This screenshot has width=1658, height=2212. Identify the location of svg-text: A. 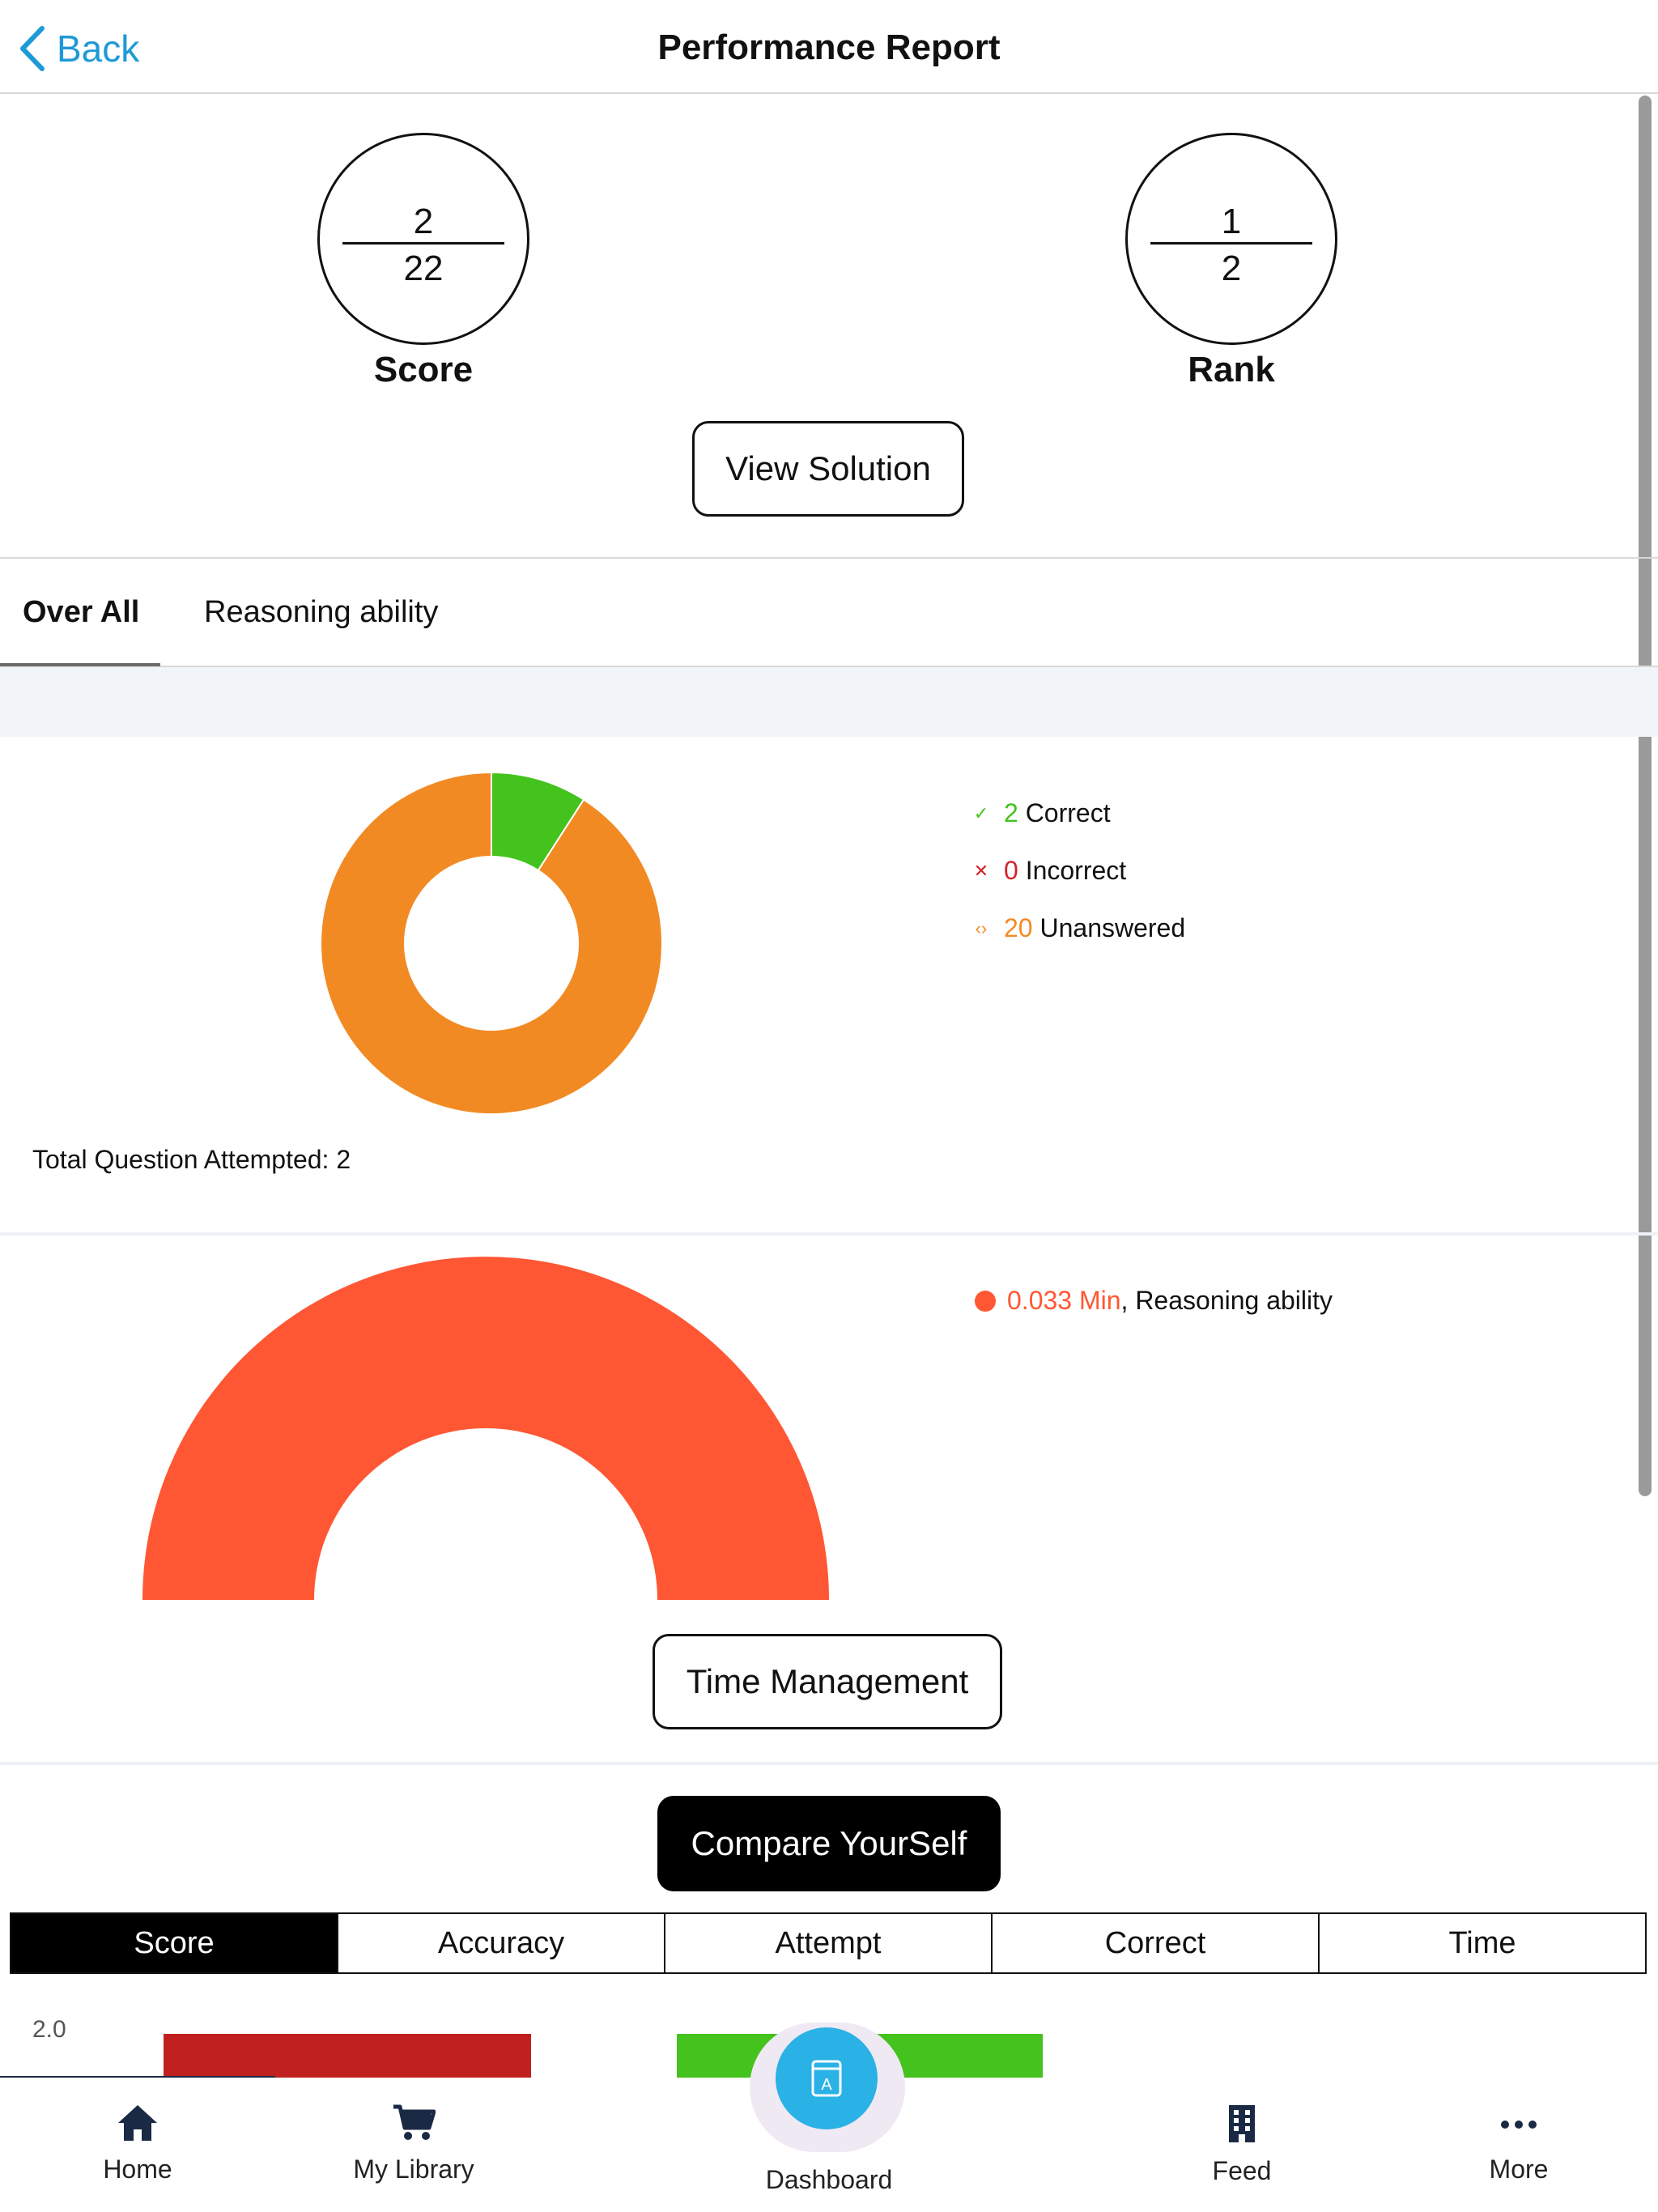
(826, 2085).